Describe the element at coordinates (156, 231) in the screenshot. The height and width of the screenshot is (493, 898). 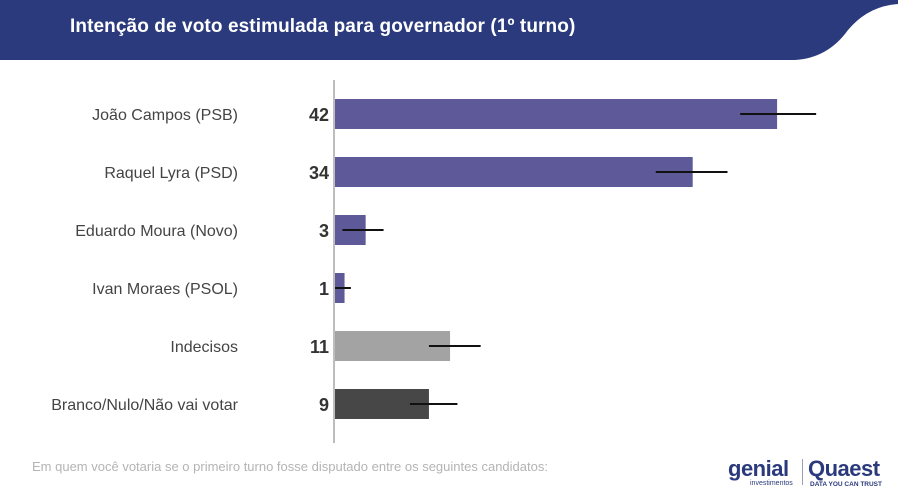
I see `category-label: Eduardo Moura (Novo)` at that location.